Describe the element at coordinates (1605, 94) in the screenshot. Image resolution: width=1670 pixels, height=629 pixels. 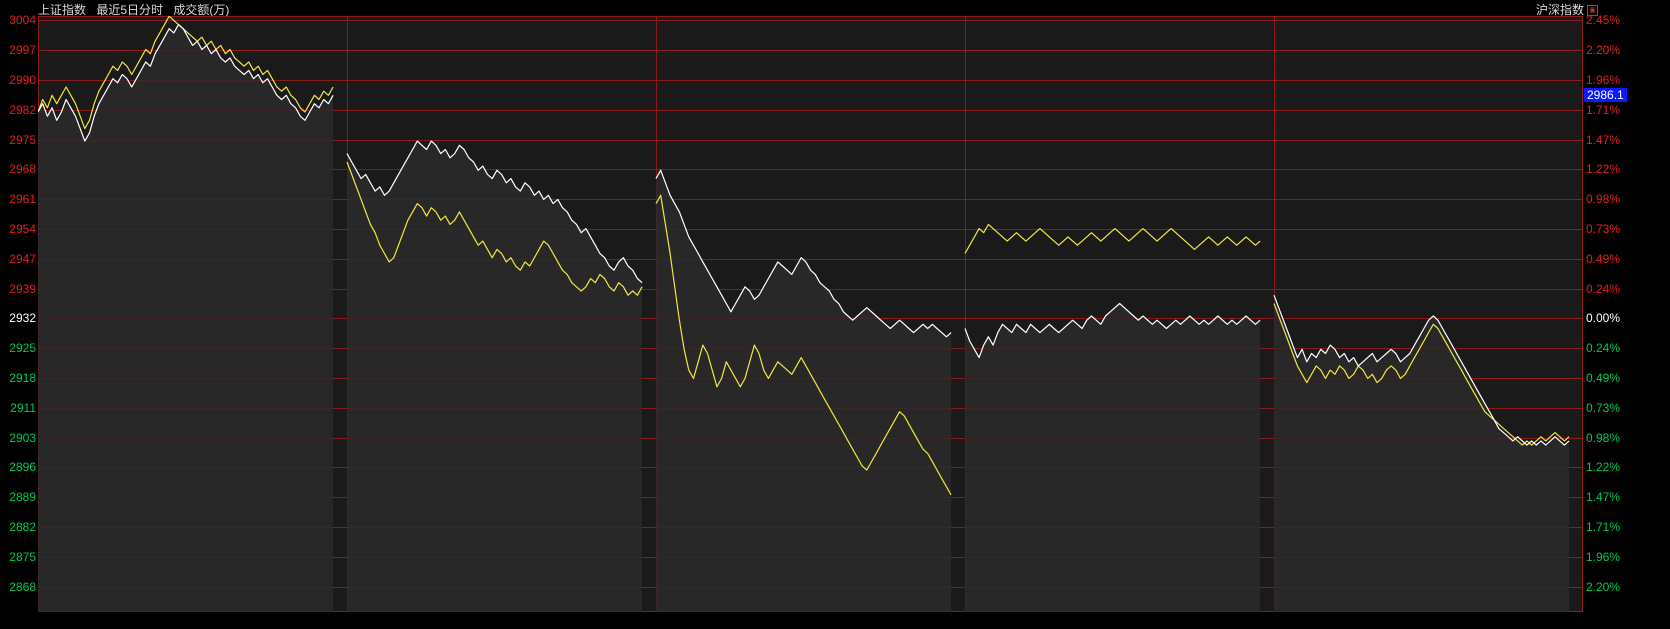
I see `price-tag: 2986.1` at that location.